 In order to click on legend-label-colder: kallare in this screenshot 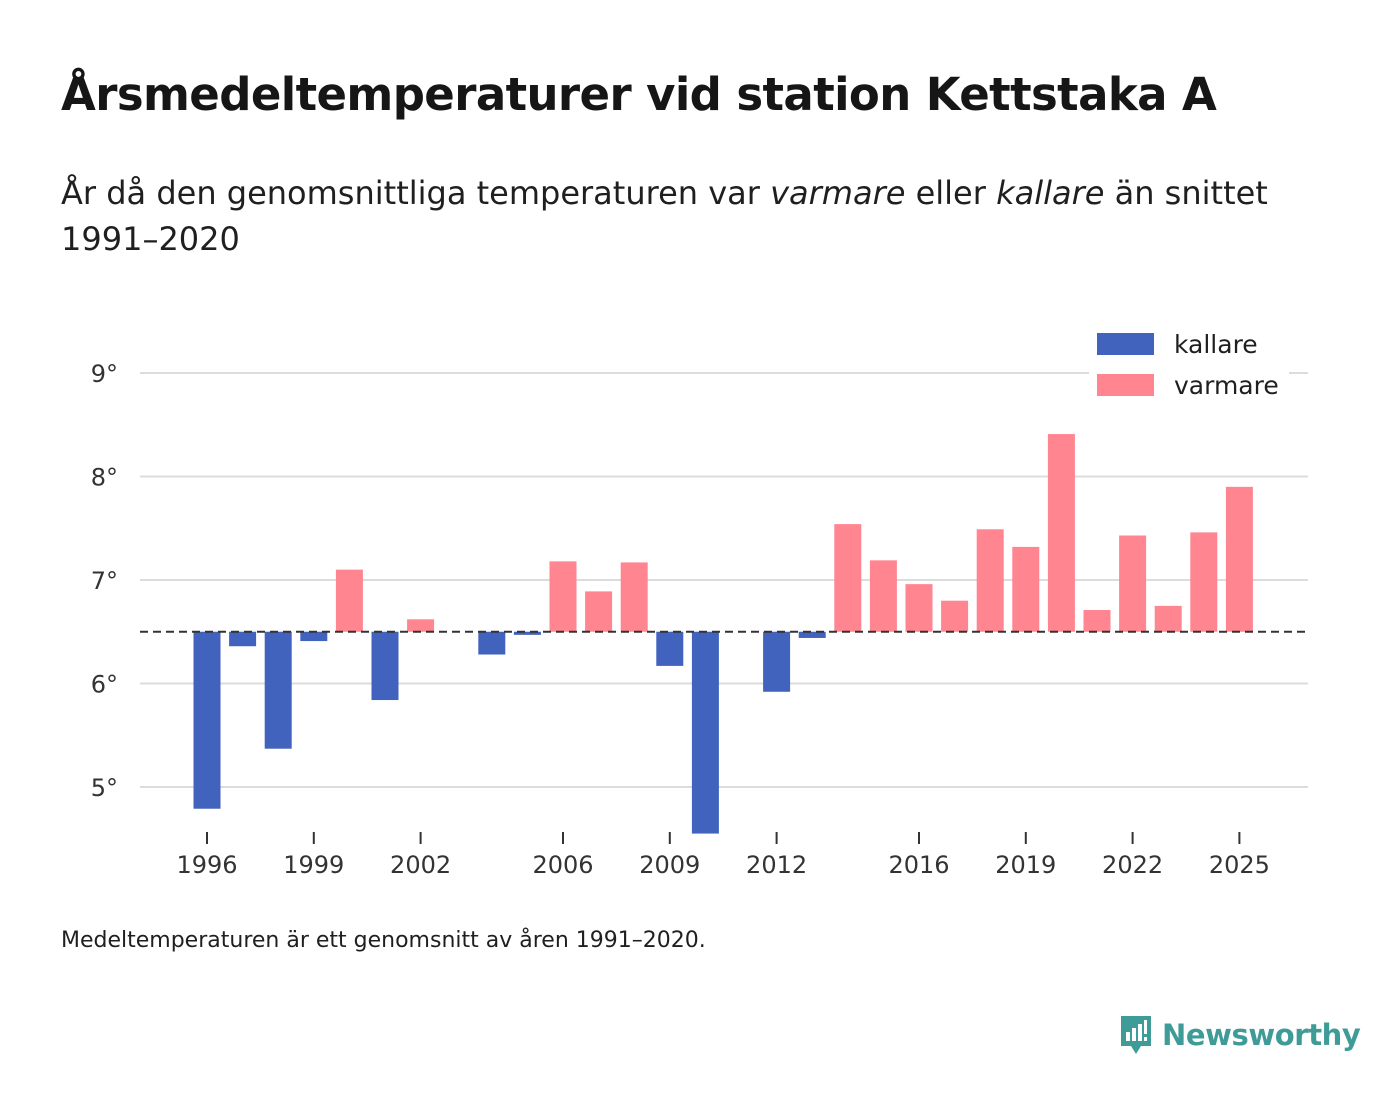, I will do `click(1216, 344)`.